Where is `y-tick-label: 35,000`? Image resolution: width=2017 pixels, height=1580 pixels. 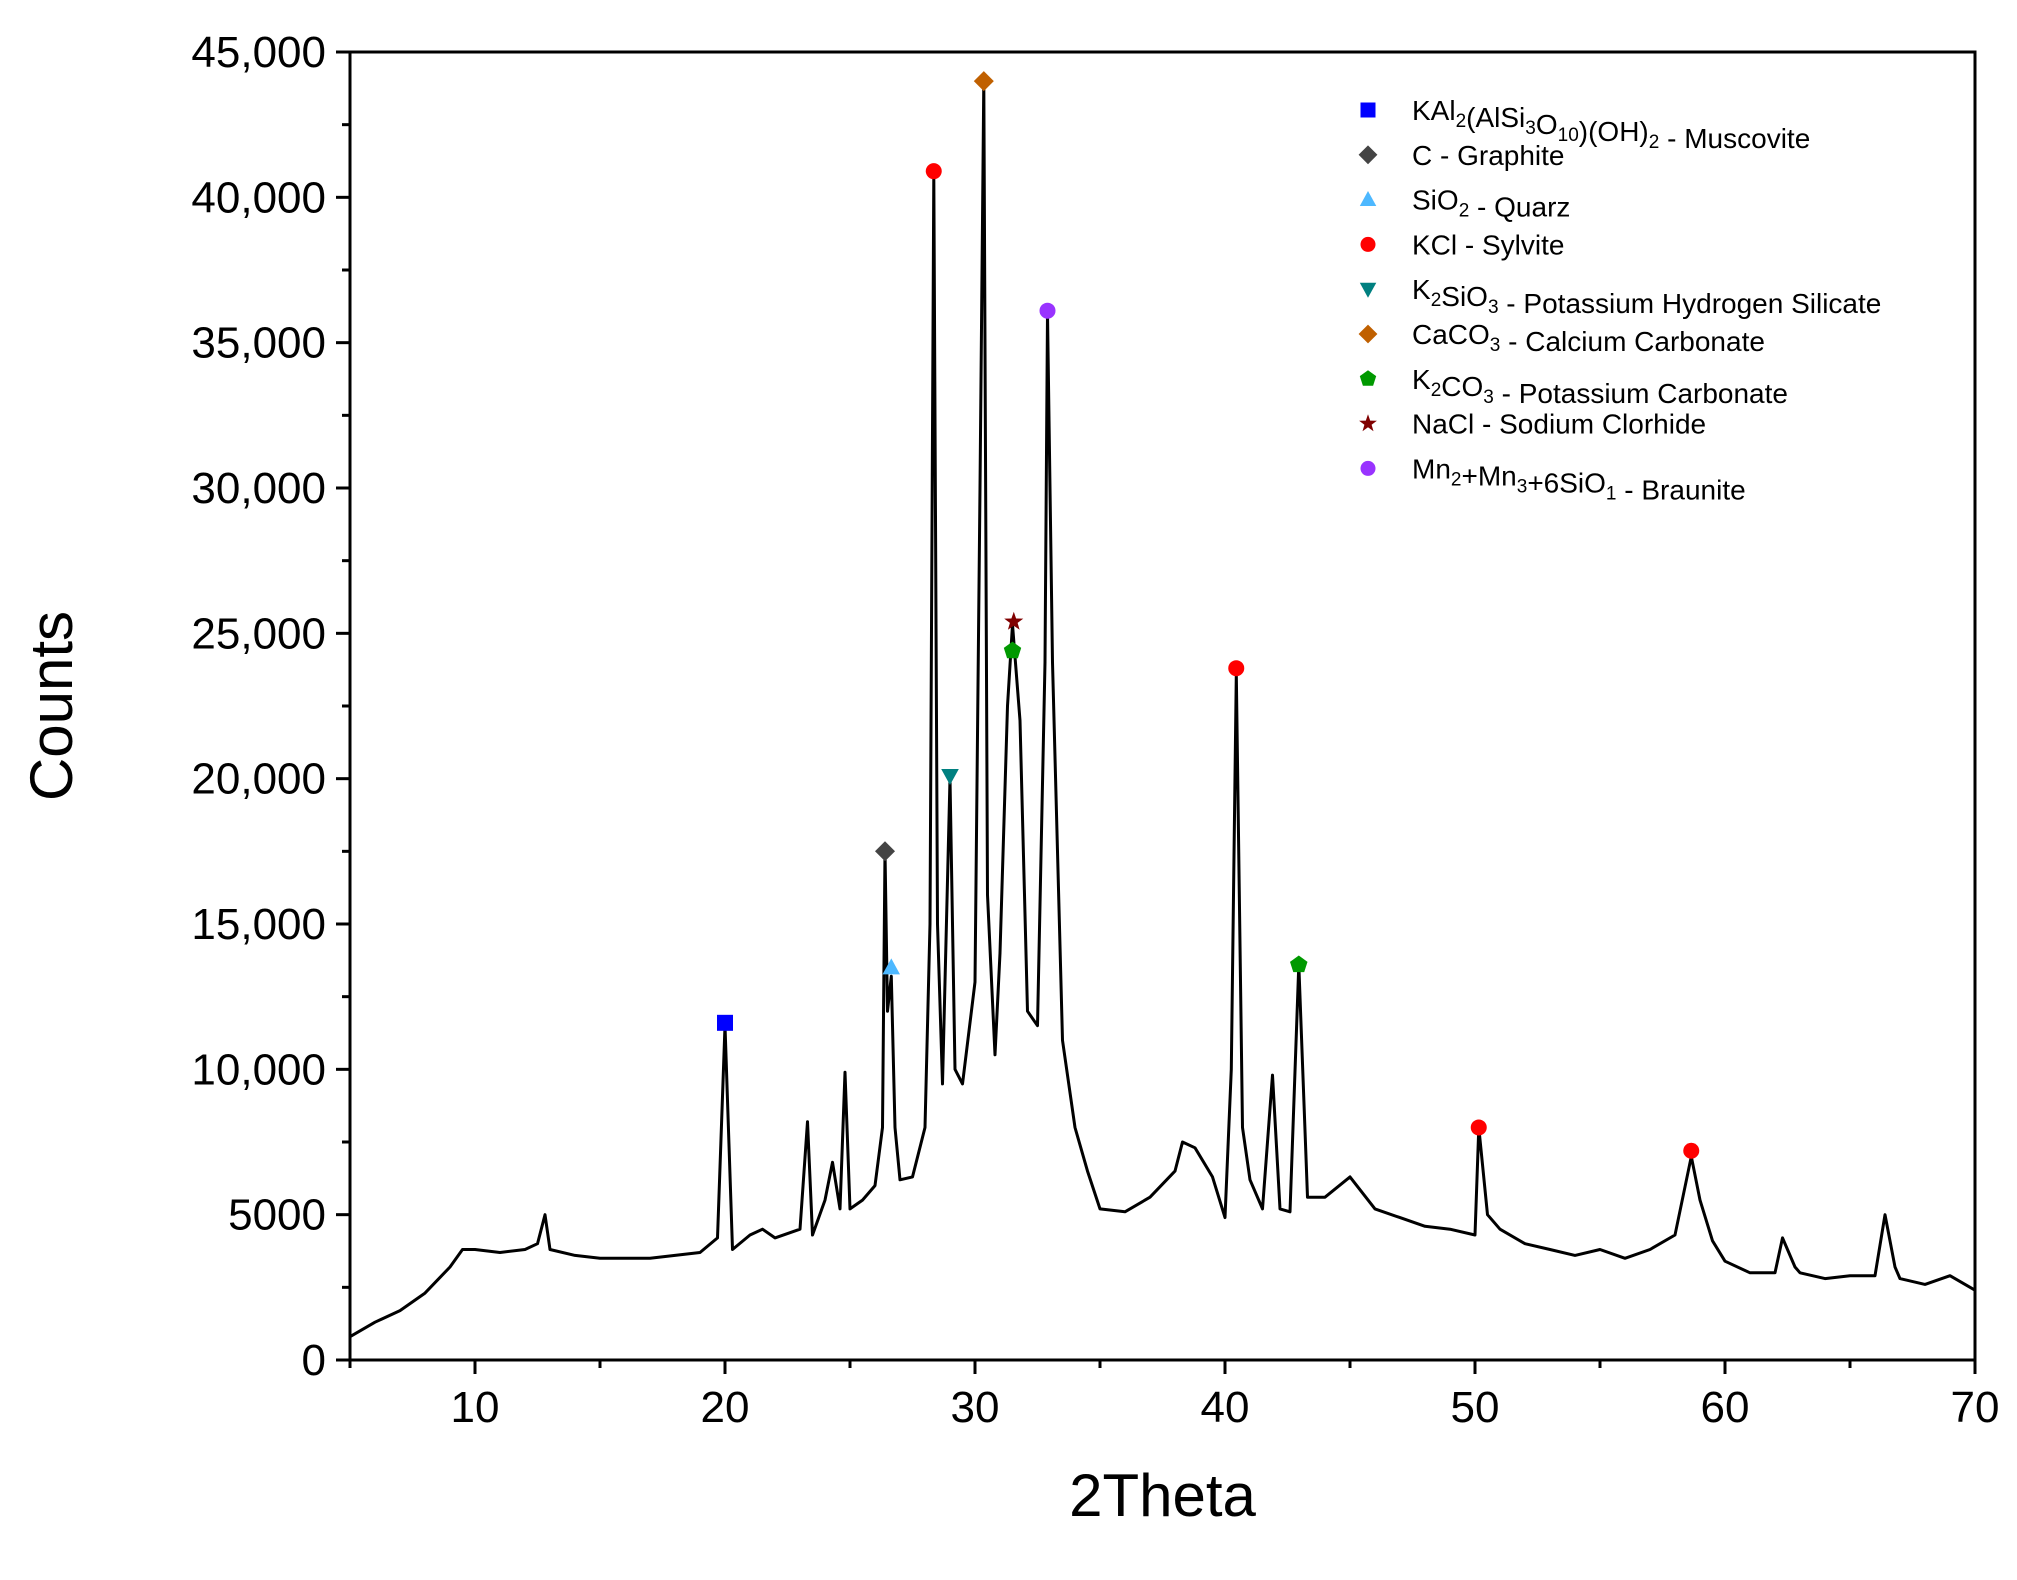
y-tick-label: 35,000 is located at coordinates (258, 343).